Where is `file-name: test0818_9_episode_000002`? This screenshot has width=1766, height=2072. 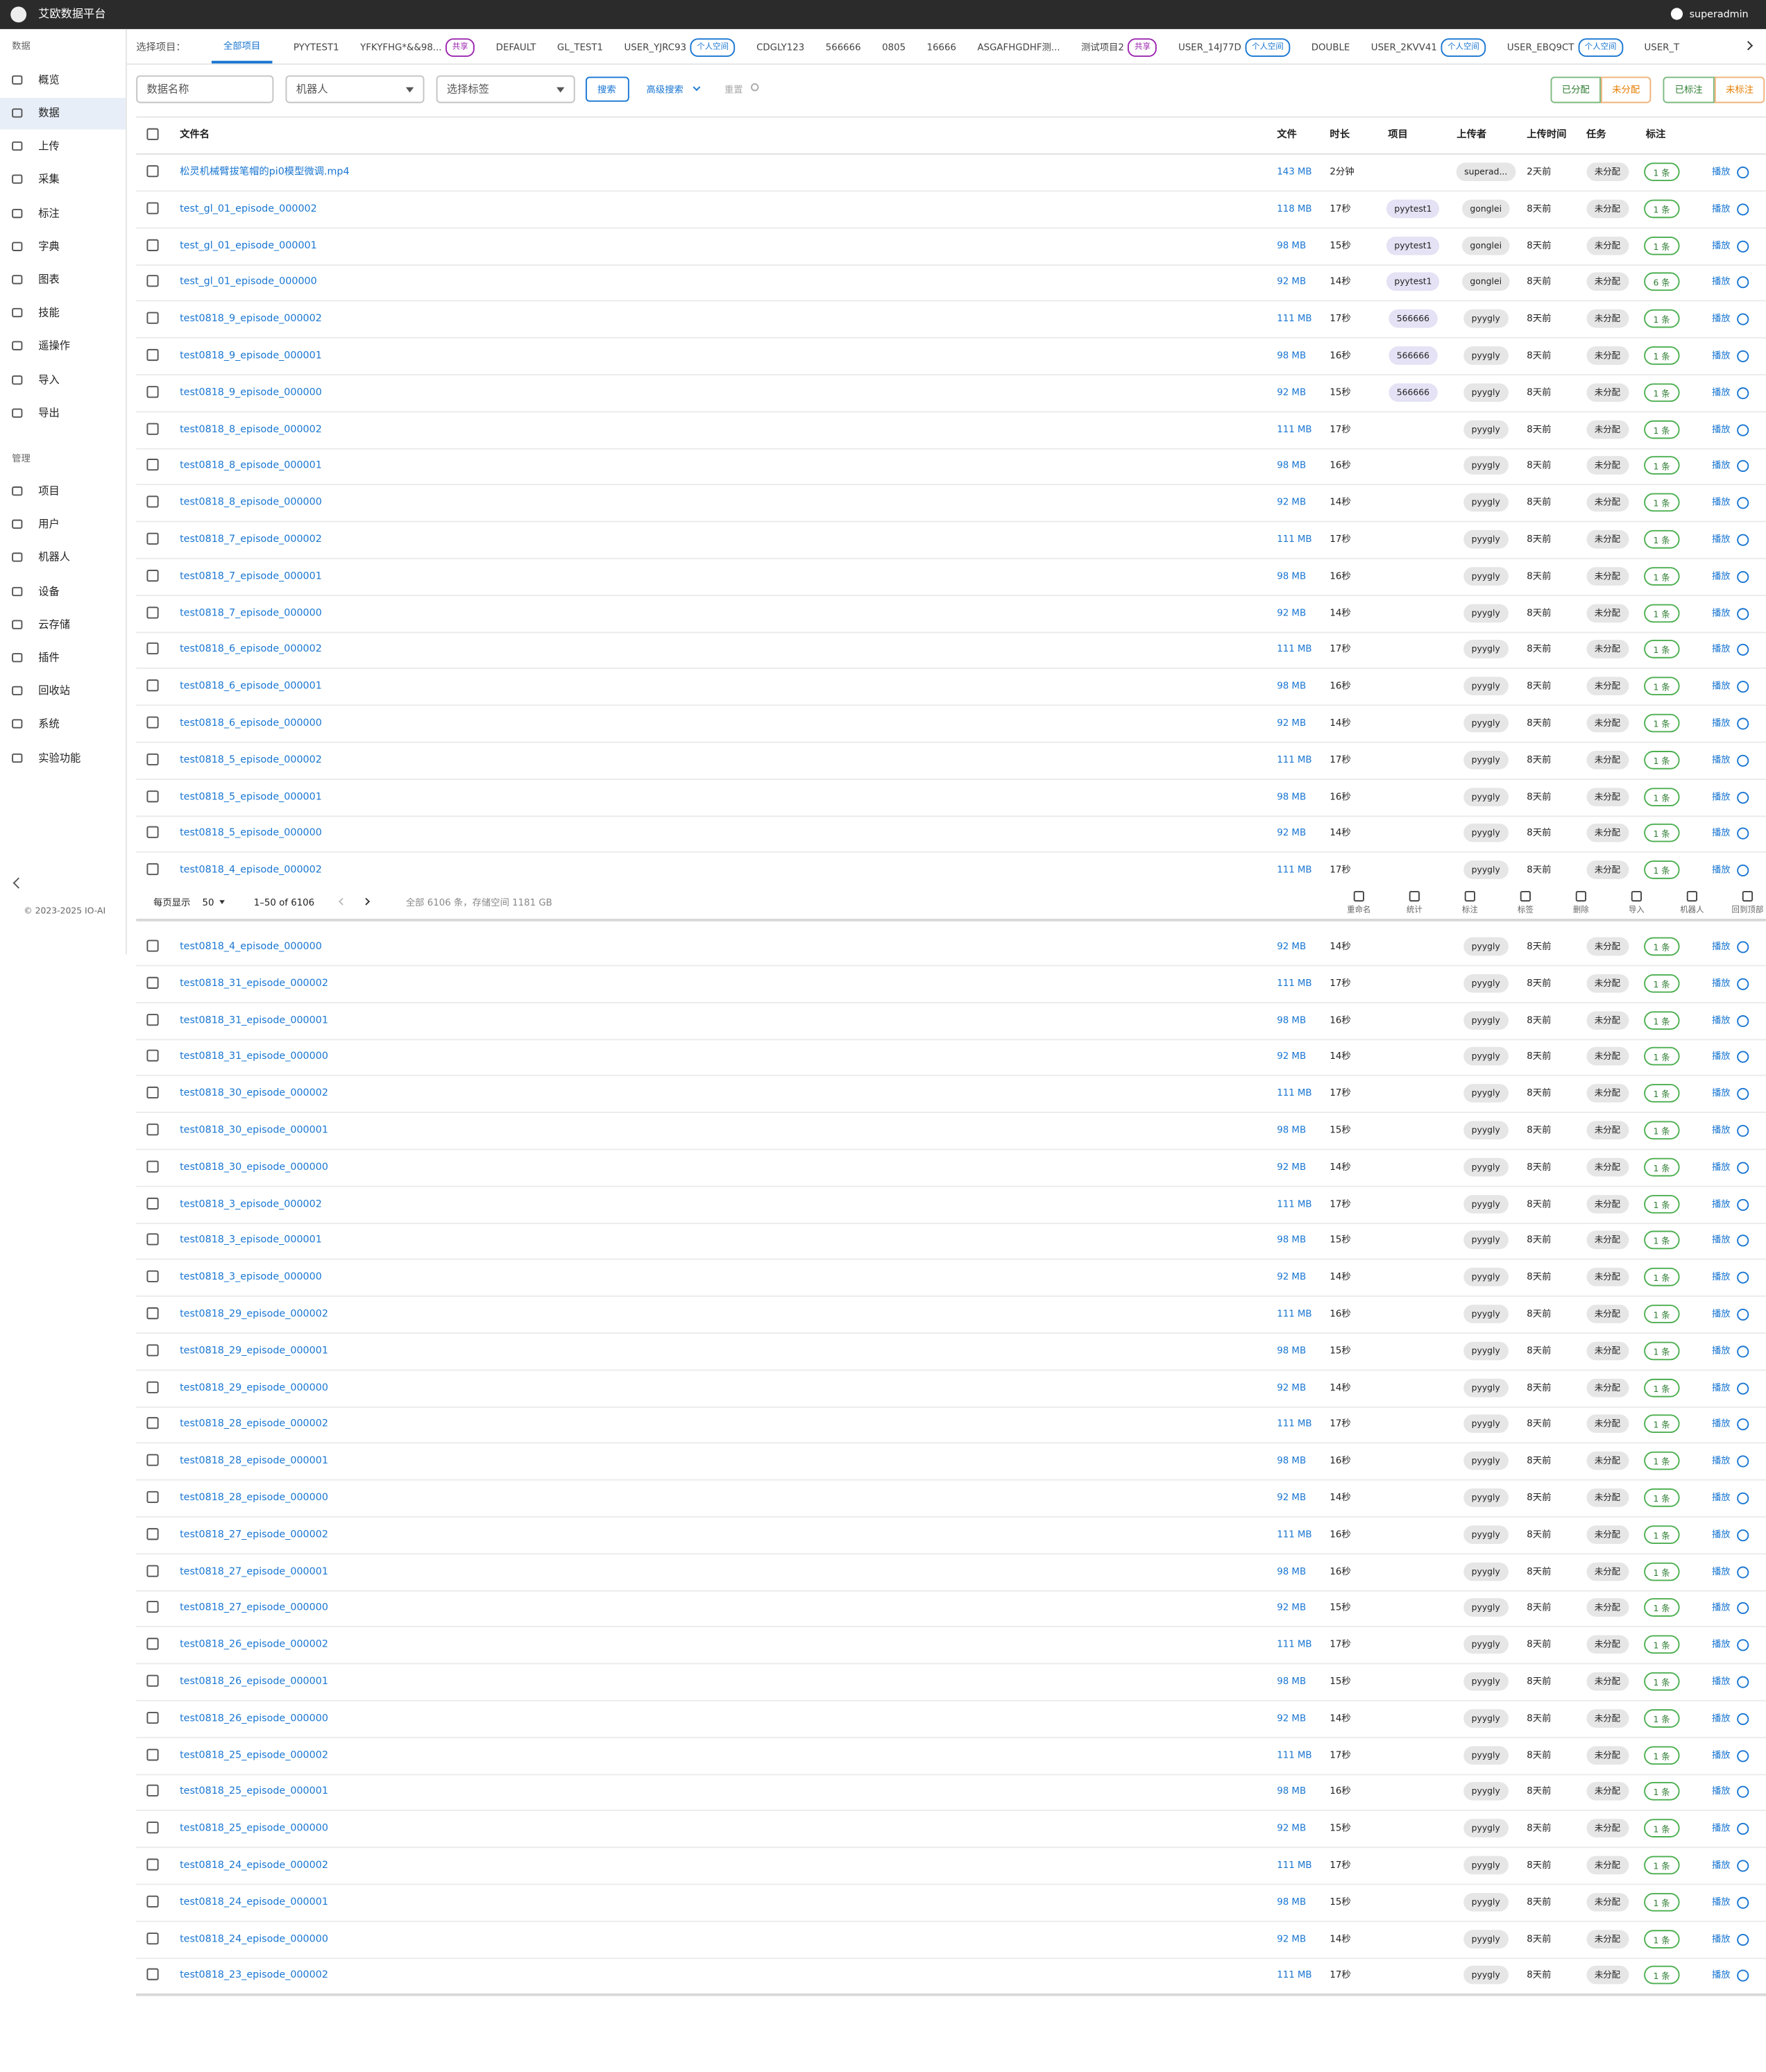
file-name: test0818_9_episode_000002 is located at coordinates (251, 318).